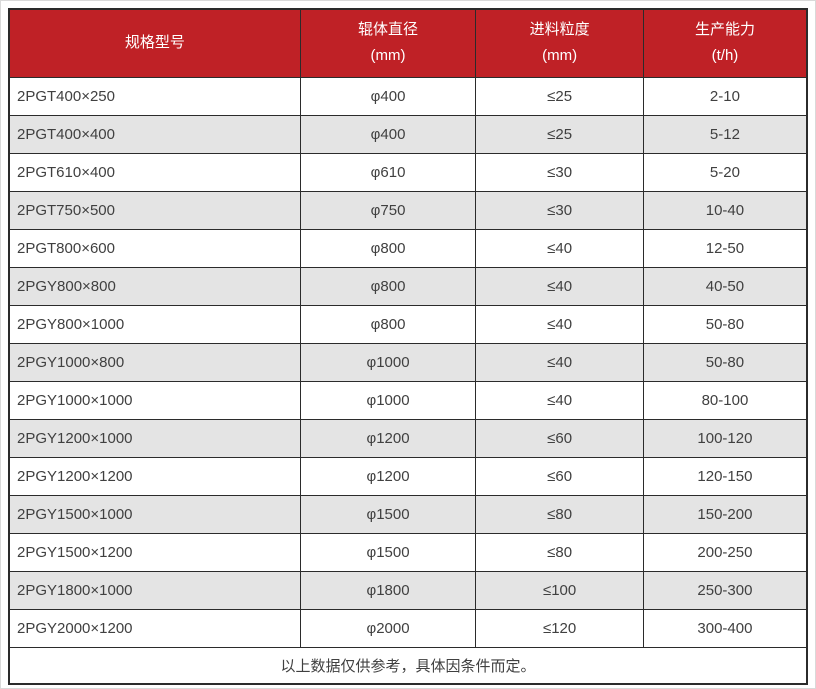 This screenshot has width=816, height=689. What do you see at coordinates (725, 43) in the screenshot?
I see `column-header: 生产能力 (t/h)` at bounding box center [725, 43].